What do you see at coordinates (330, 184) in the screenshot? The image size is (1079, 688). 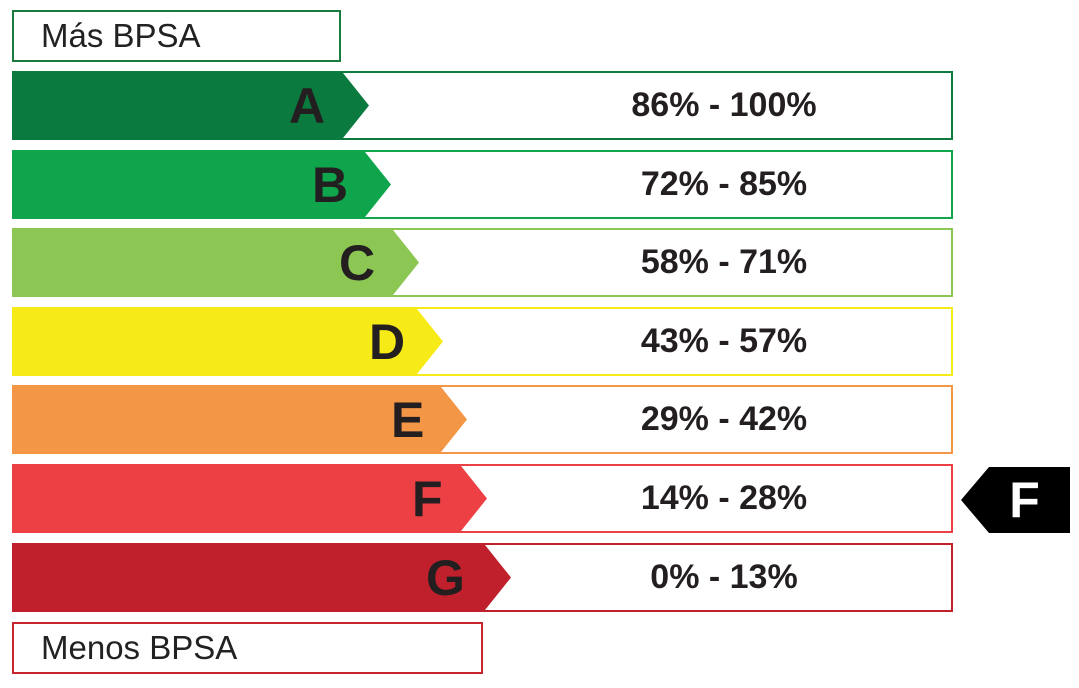 I see `band-b-letter: B` at bounding box center [330, 184].